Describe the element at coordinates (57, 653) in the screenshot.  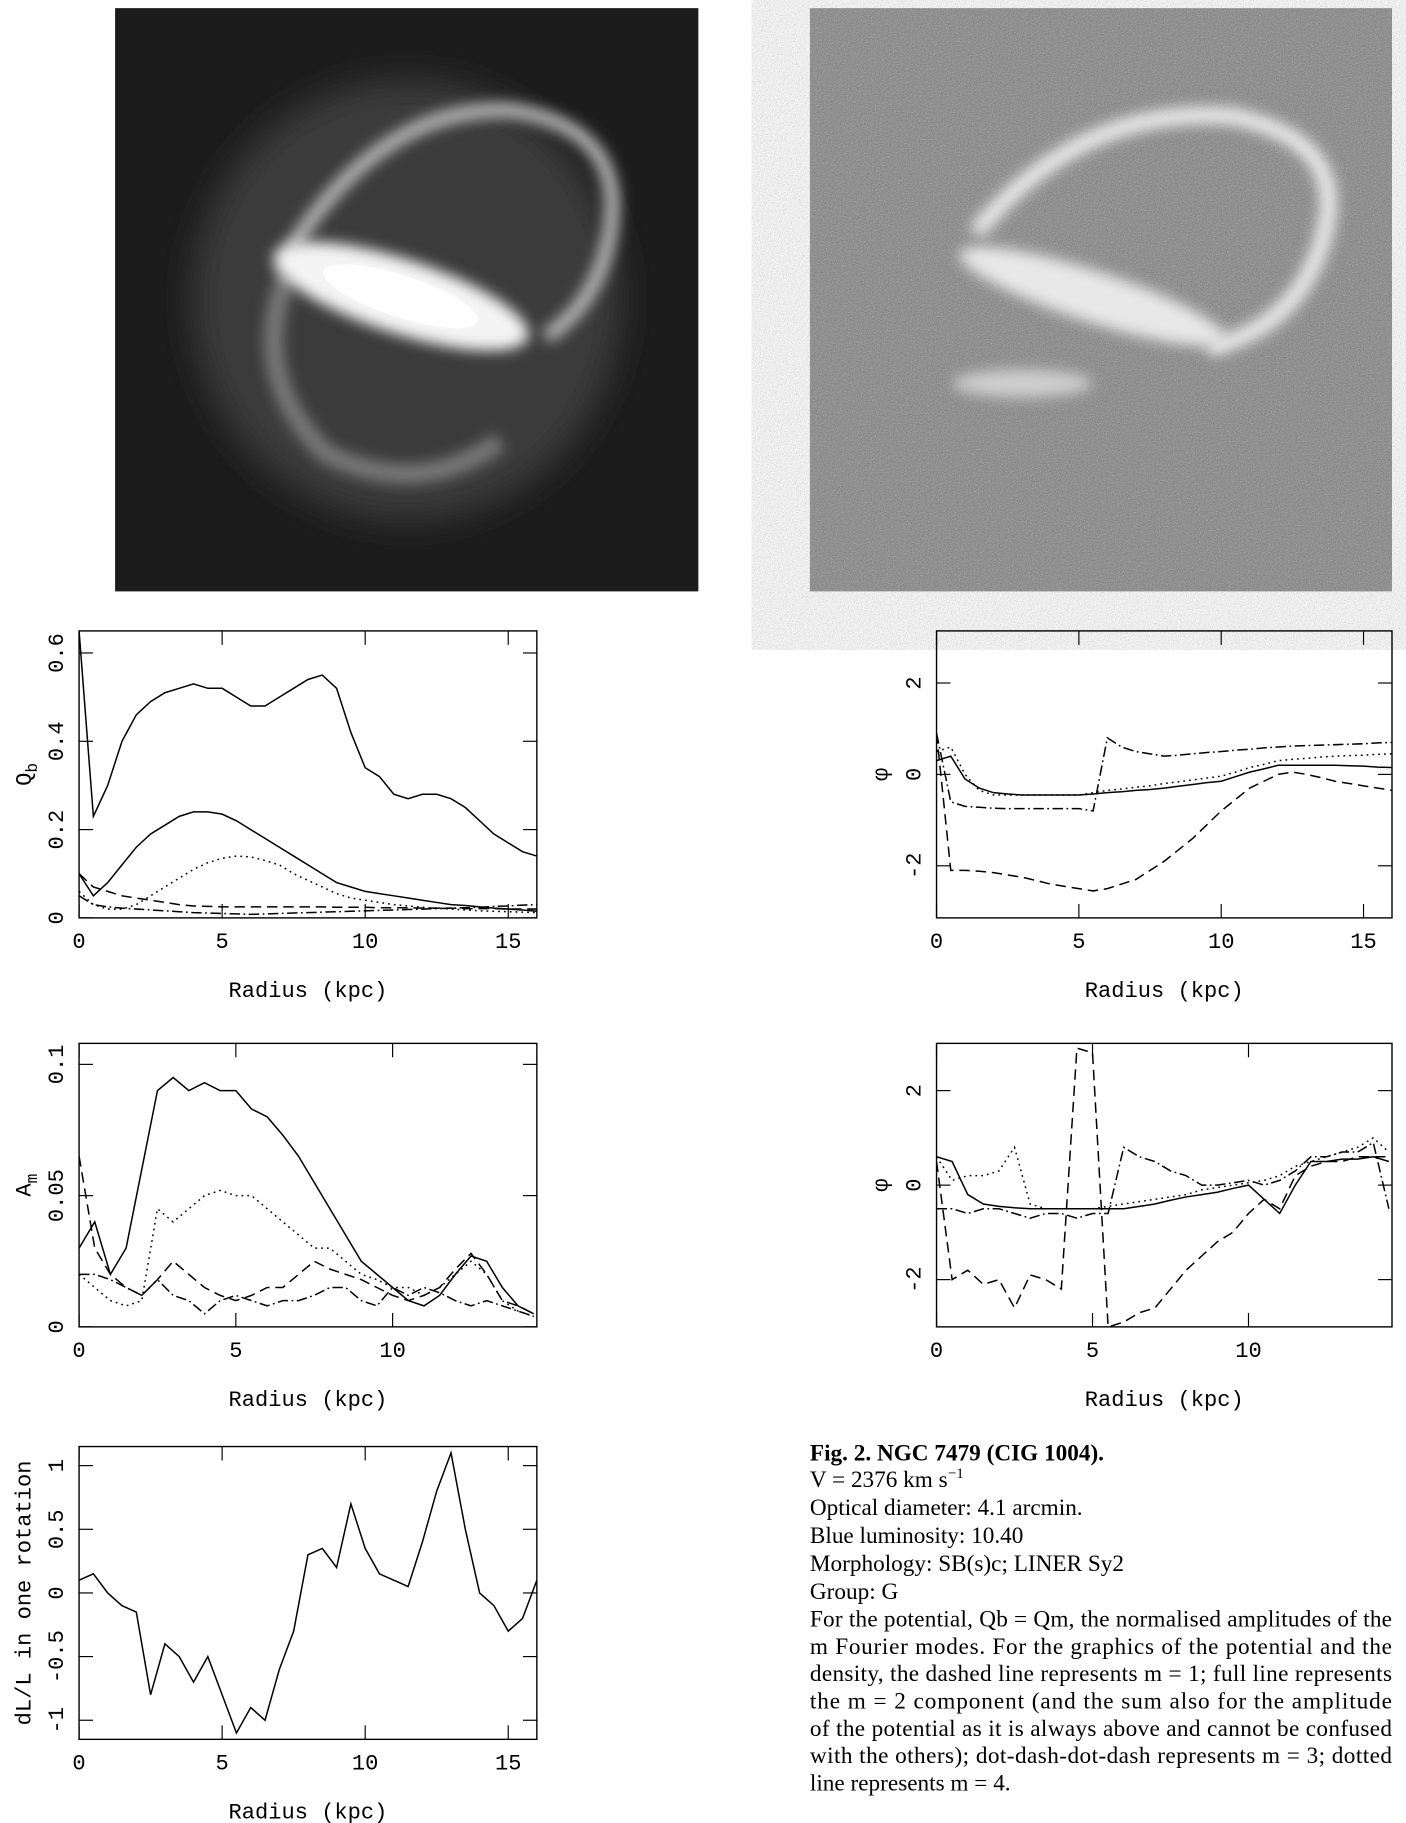
I see `y-tick-label: 0.6` at that location.